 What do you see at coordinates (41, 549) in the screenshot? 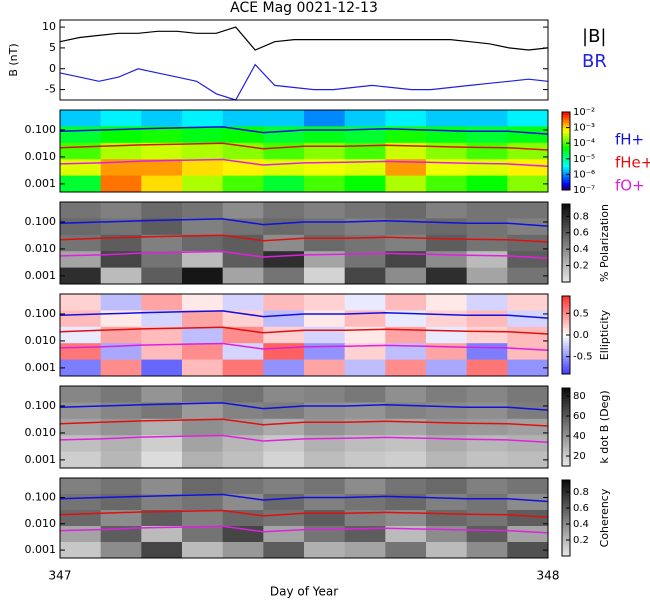
I see `y-tick-label: 0.001` at bounding box center [41, 549].